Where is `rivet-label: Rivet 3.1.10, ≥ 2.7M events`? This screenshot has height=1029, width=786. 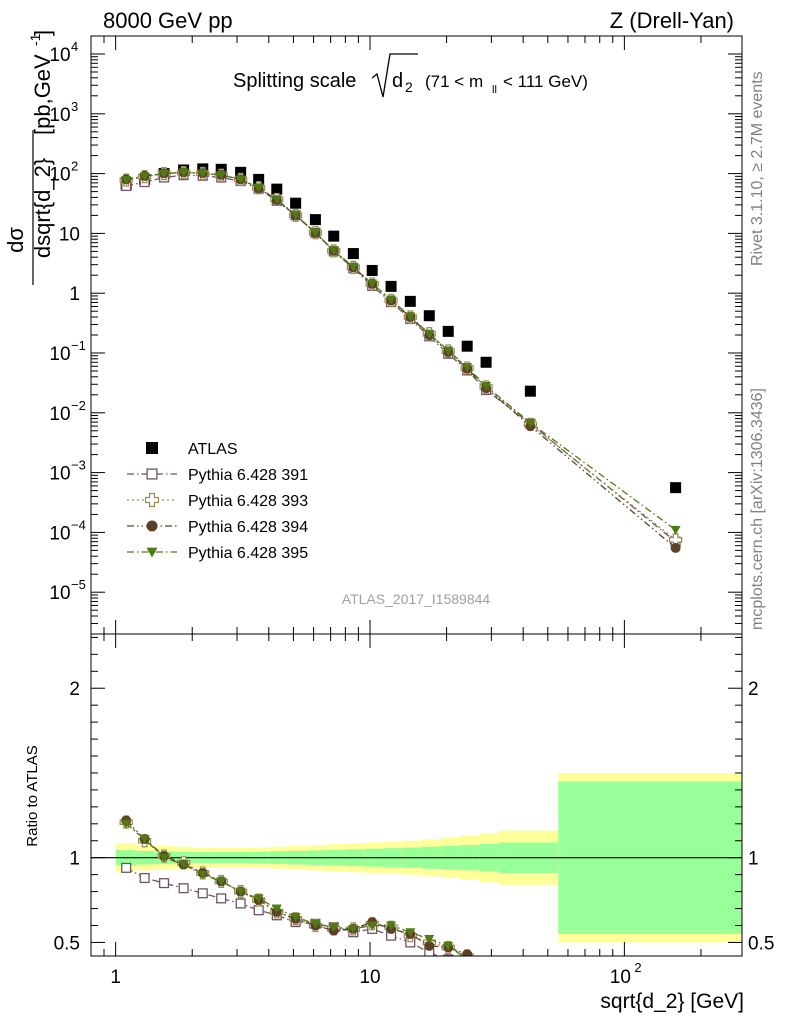
rivet-label: Rivet 3.1.10, ≥ 2.7M events is located at coordinates (757, 168).